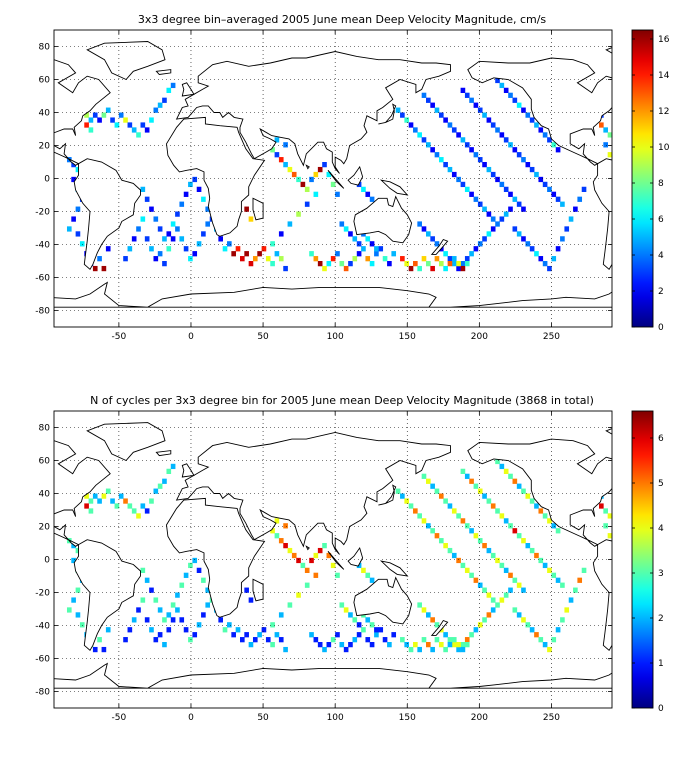 Image resolution: width=696 pixels, height=760 pixels. I want to click on y-tick-label: 0, so click(47, 561).